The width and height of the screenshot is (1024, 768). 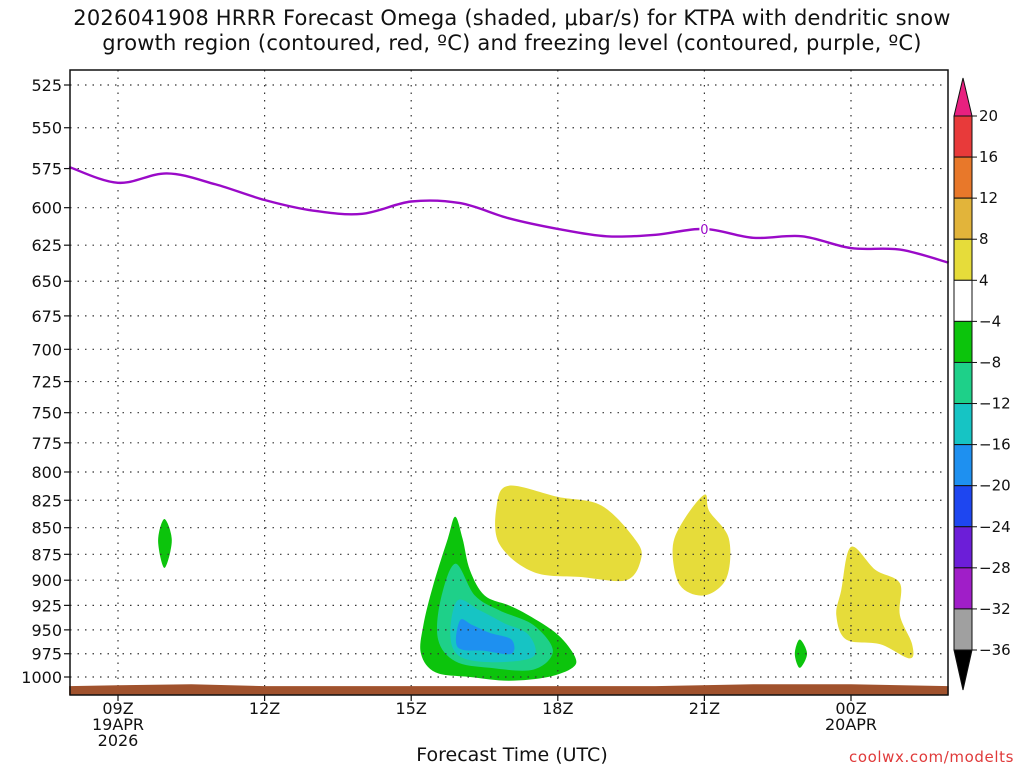 I want to click on x-tick-label-24-0: 00Z, so click(x=850, y=708).